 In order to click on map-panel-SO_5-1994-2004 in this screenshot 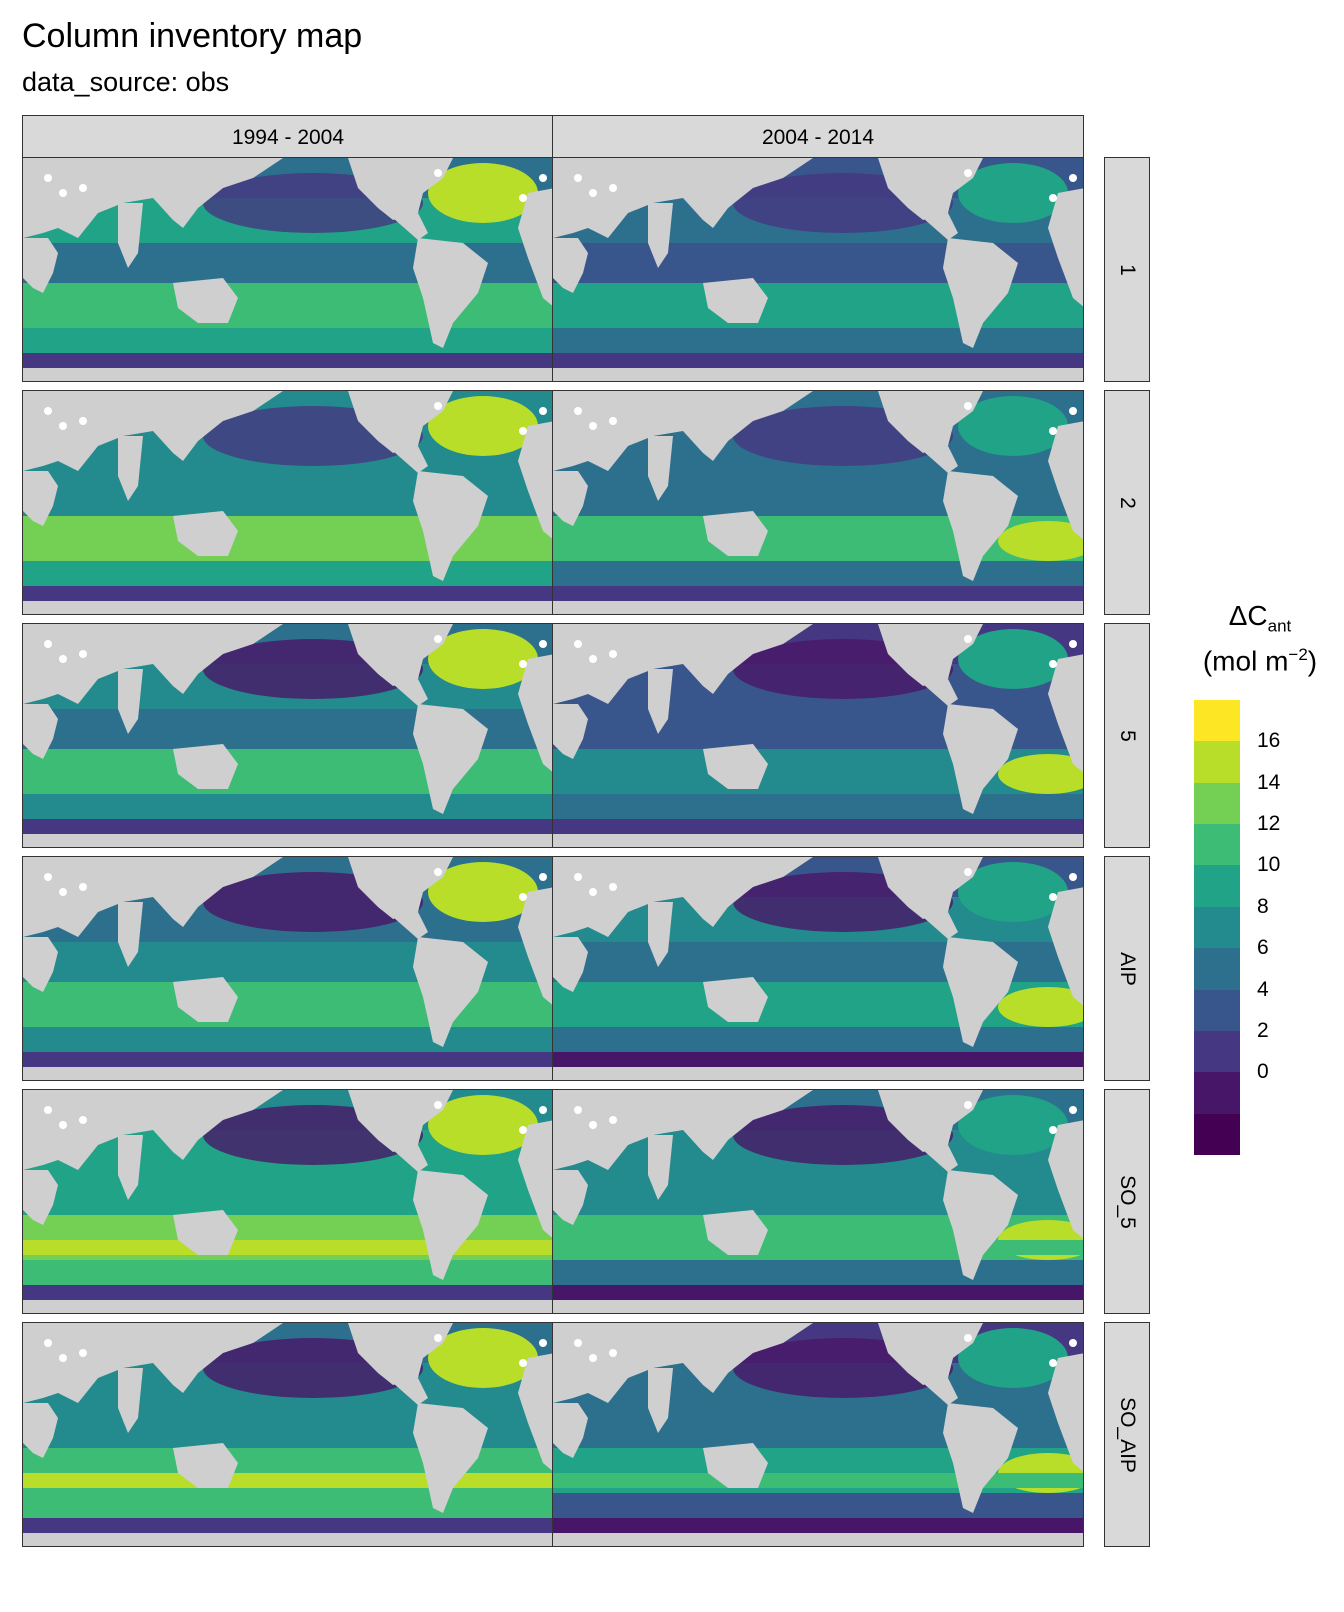, I will do `click(288, 1201)`.